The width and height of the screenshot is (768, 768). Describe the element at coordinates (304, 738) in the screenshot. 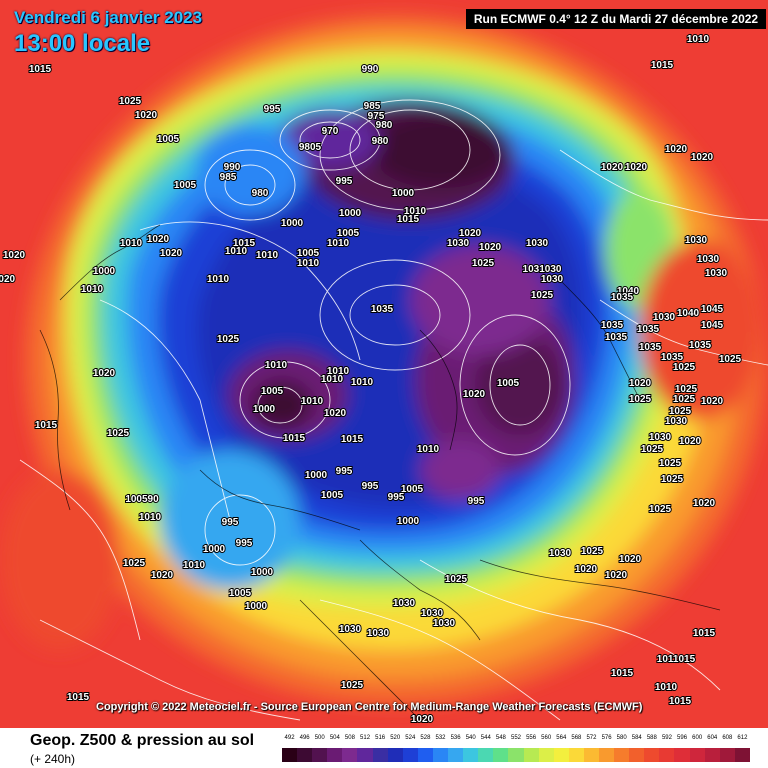

I see `legend-tick: 496` at that location.